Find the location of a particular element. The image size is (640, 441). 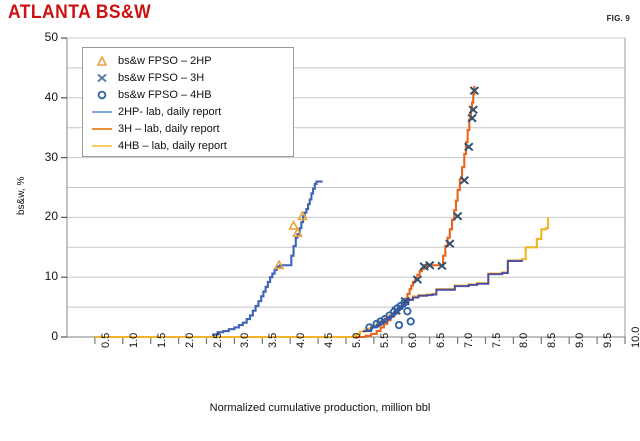

x-axis-tick-label: 7.0 is located at coordinates (468, 340).